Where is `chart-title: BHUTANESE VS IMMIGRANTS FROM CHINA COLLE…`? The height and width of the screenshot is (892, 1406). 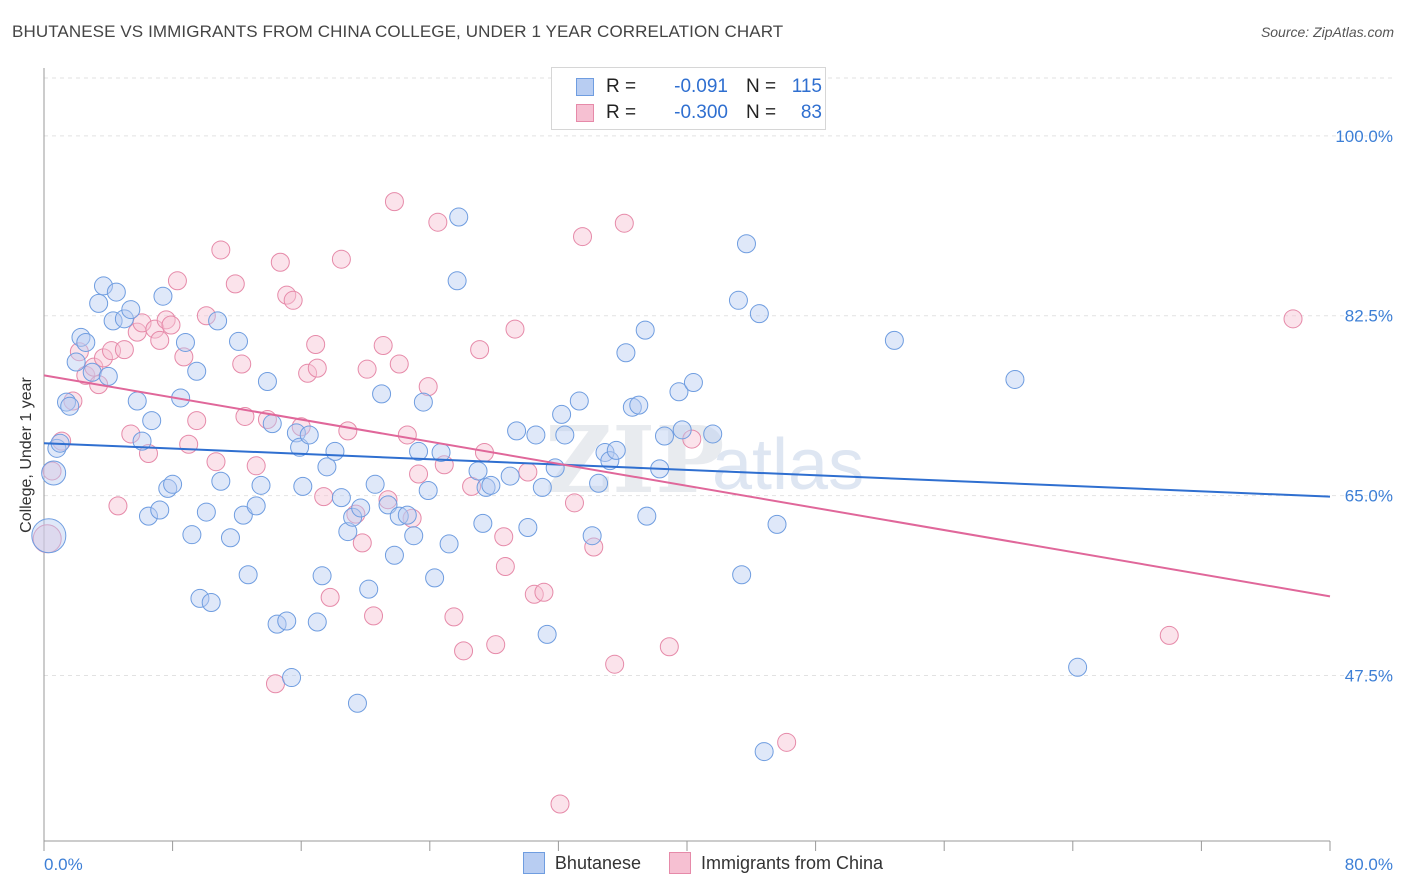 chart-title: BHUTANESE VS IMMIGRANTS FROM CHINA COLLE… is located at coordinates (398, 31).